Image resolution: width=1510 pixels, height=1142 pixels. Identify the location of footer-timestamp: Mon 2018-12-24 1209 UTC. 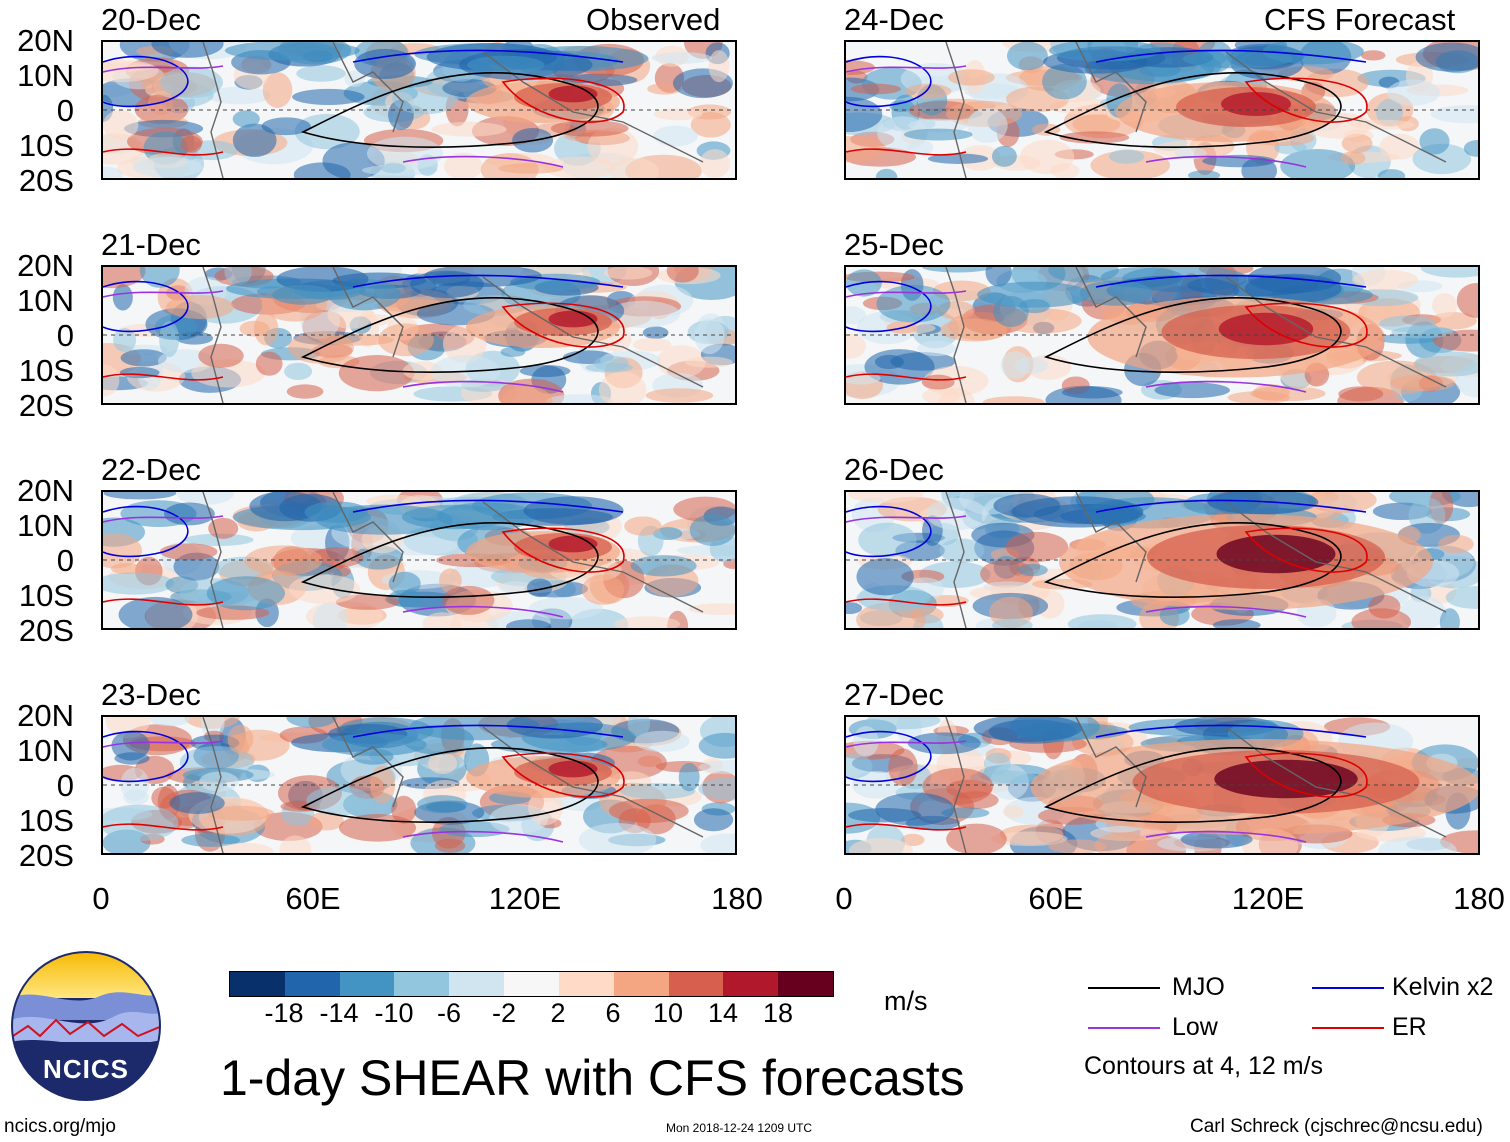
(739, 1128).